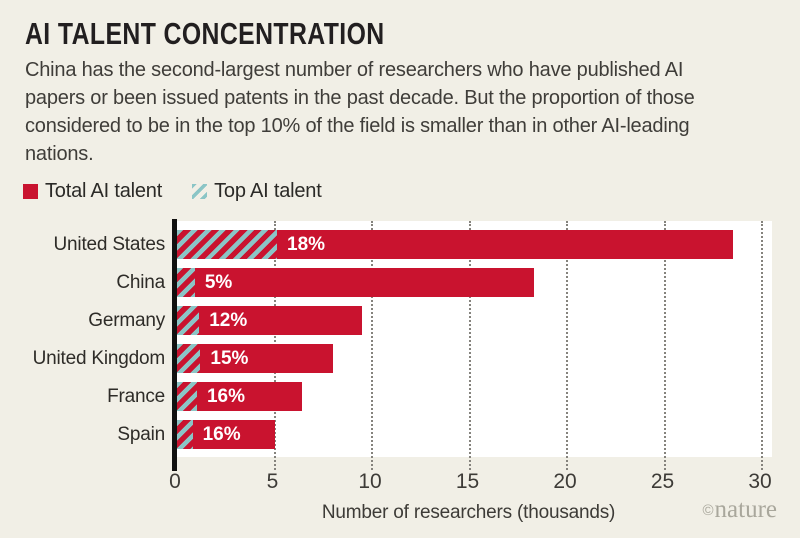 This screenshot has width=800, height=538. I want to click on bar: 5%, so click(355, 282).